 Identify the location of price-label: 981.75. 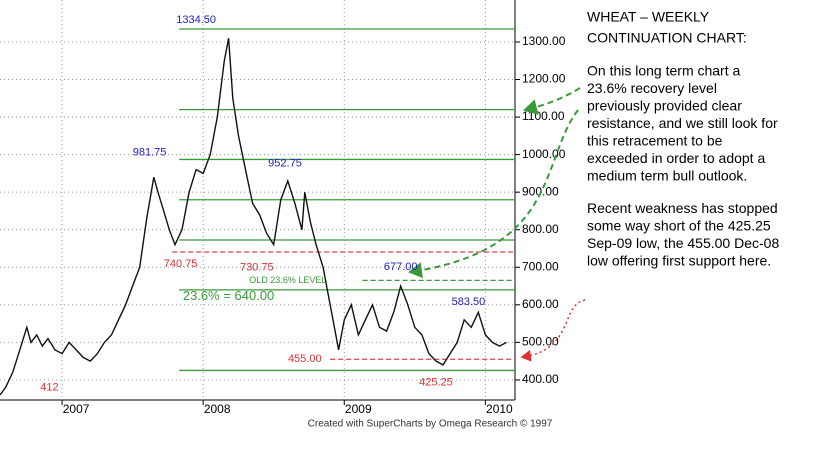
(150, 152).